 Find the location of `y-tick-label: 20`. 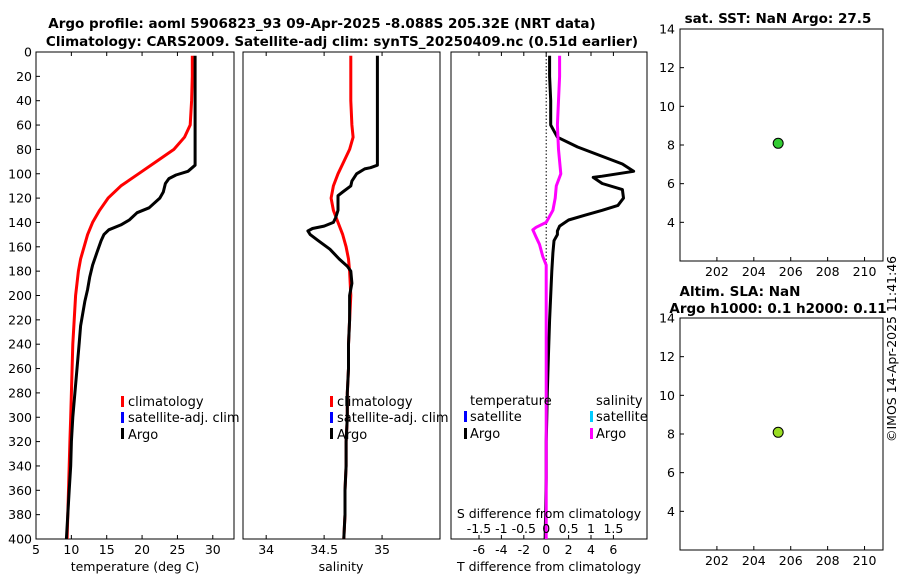

y-tick-label: 20 is located at coordinates (24, 76).